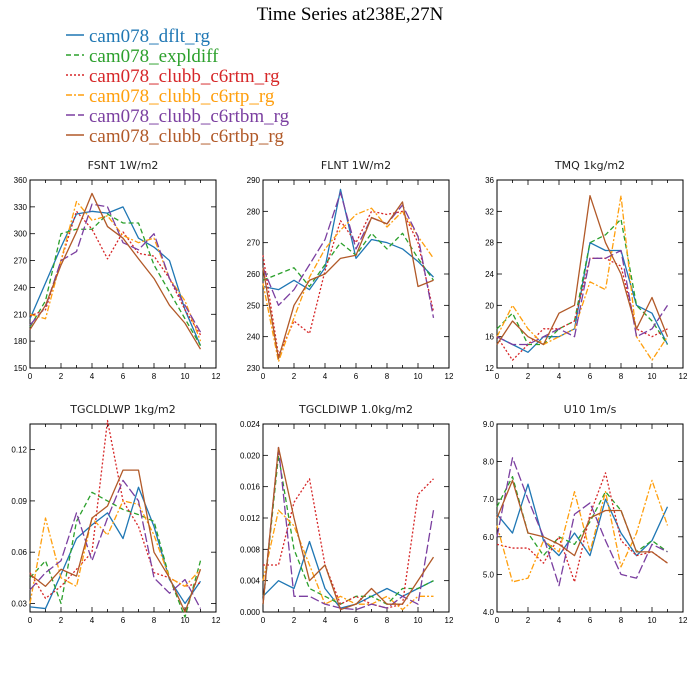 This screenshot has width=700, height=700. I want to click on legend-entry: cam078_clubb_c6rtbp_rg, so click(175, 136).